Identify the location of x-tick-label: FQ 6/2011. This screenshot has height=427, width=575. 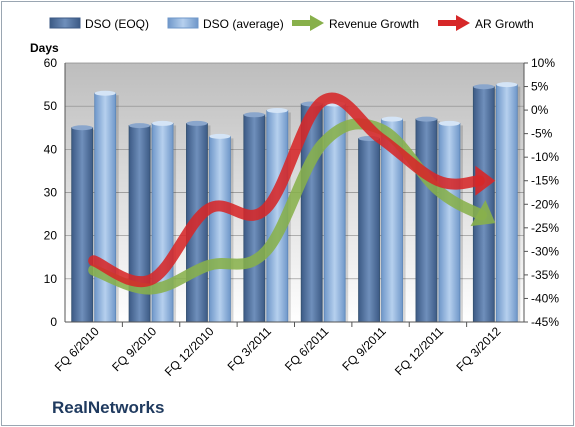
(307, 349).